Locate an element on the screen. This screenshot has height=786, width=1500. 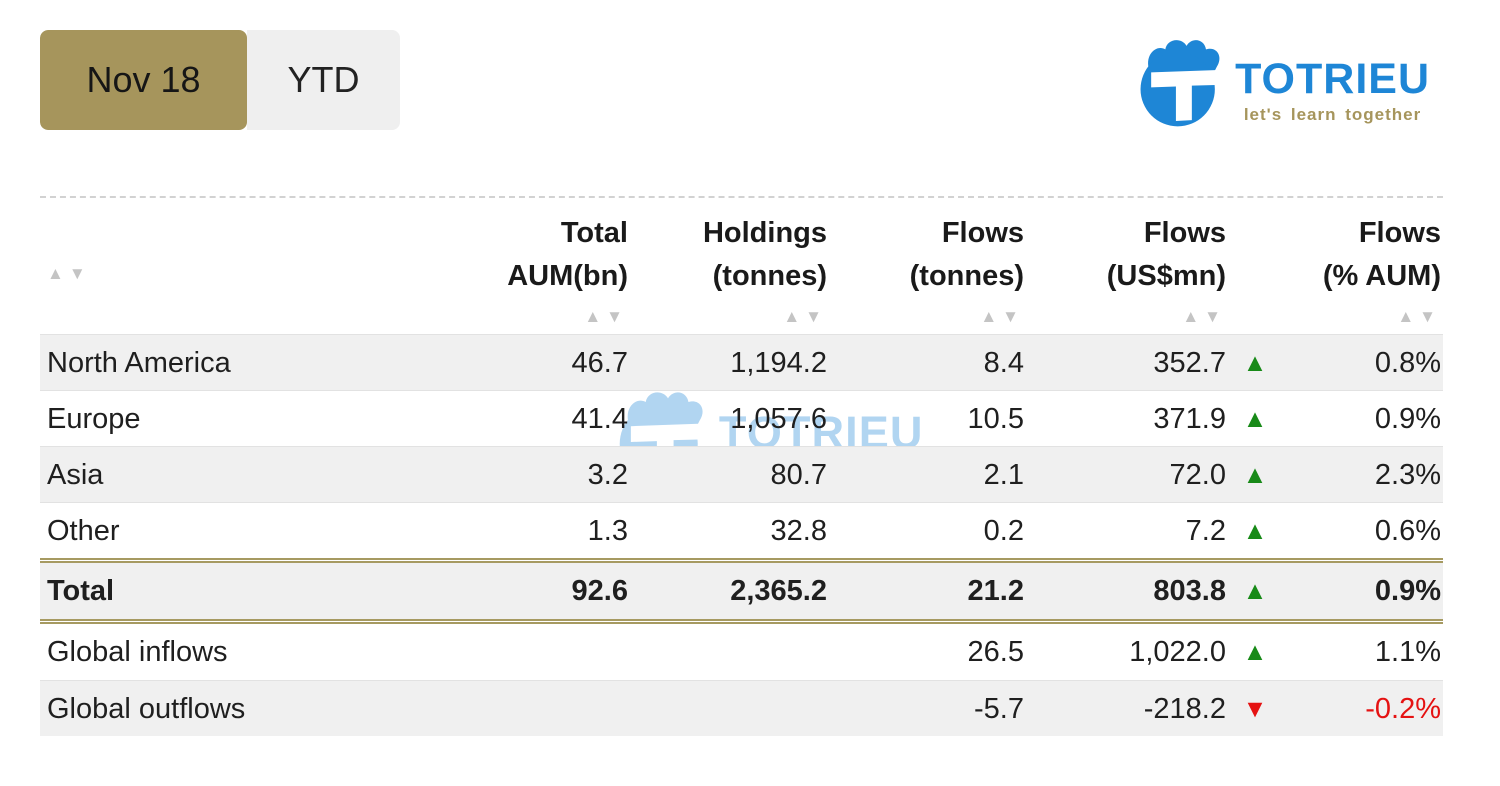
sort-control-region: ▲▼ is located at coordinates (69, 274).